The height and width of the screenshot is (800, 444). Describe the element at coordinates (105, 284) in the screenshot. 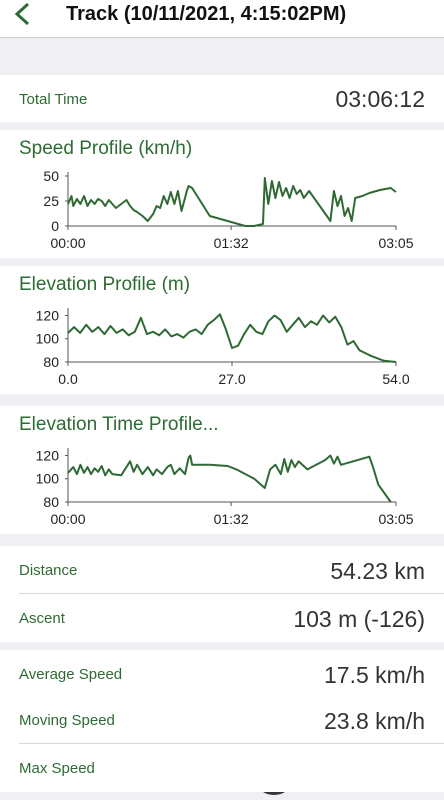

I see `chart-title: Elevation Profile (m)` at that location.